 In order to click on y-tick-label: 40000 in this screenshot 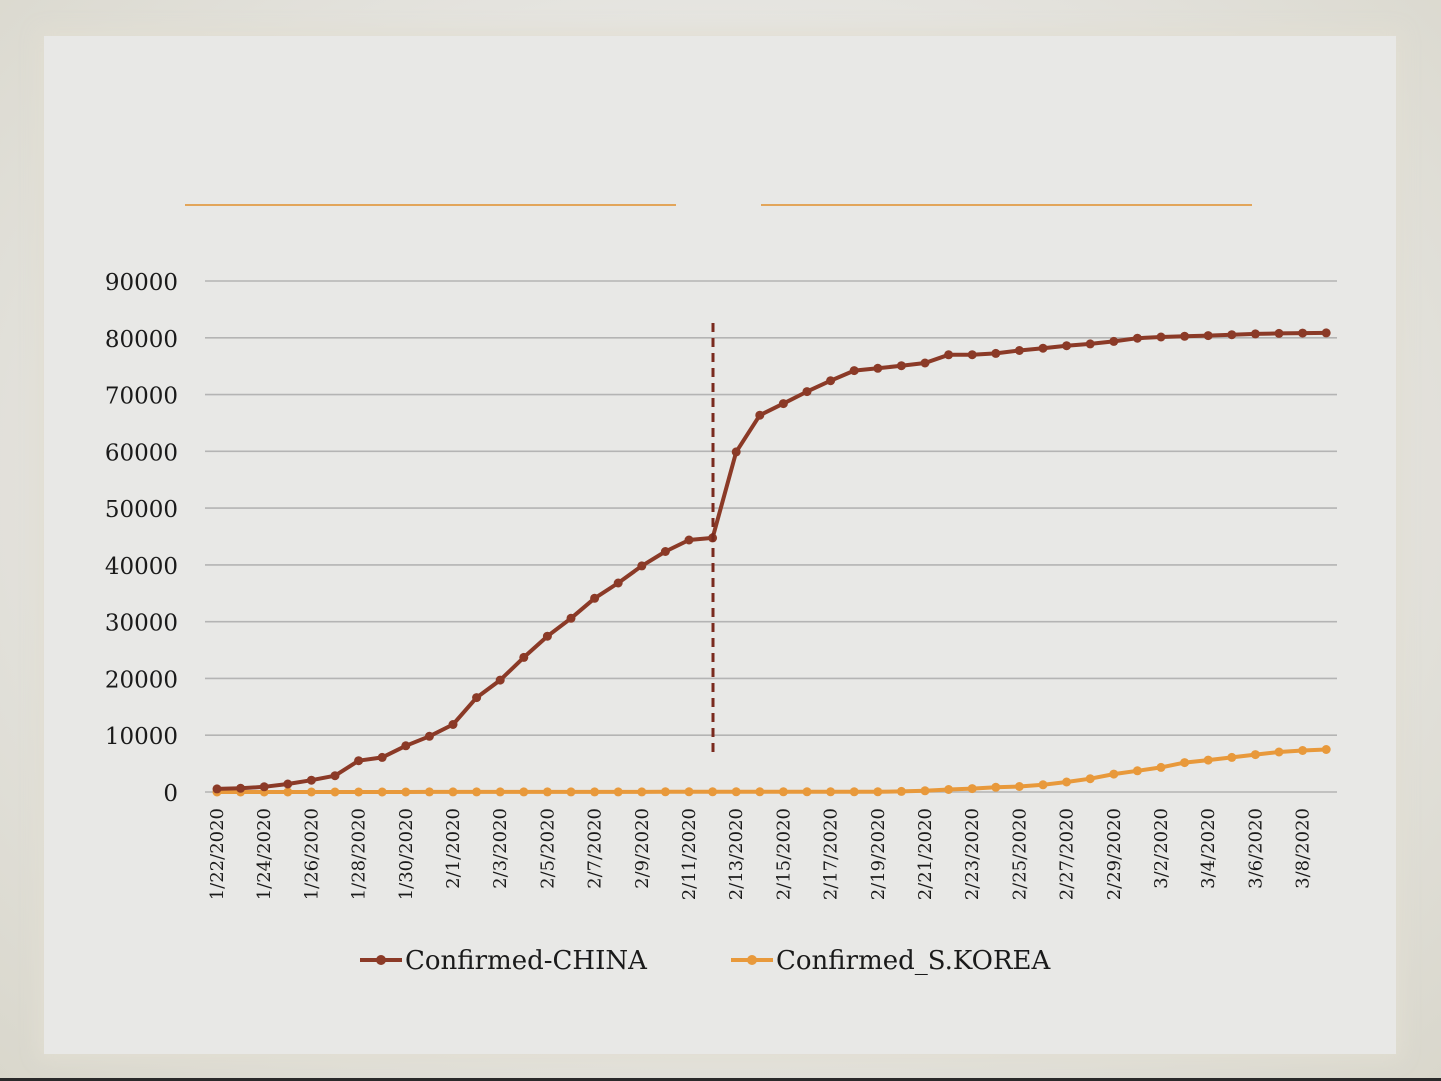, I will do `click(141, 567)`.